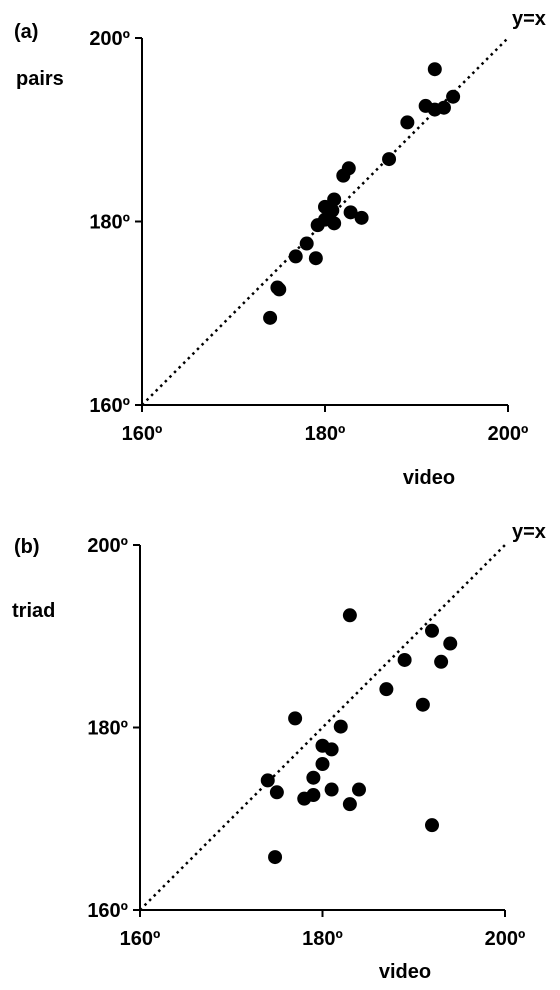  I want to click on y-axis-label: triad, so click(33, 611).